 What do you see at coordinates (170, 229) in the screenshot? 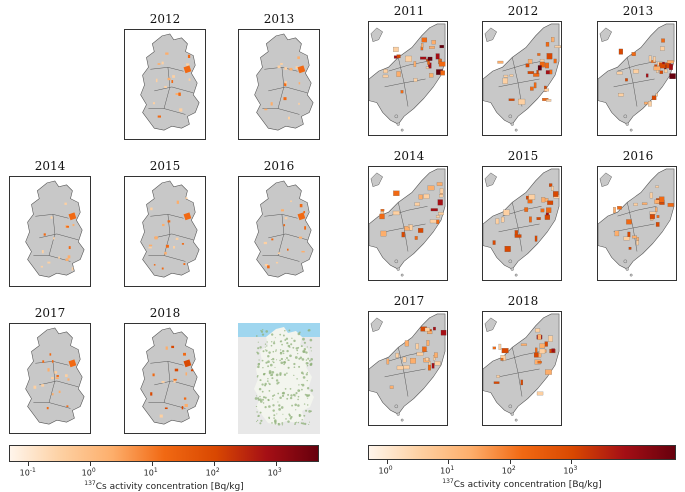
I see `germany-outline` at bounding box center [170, 229].